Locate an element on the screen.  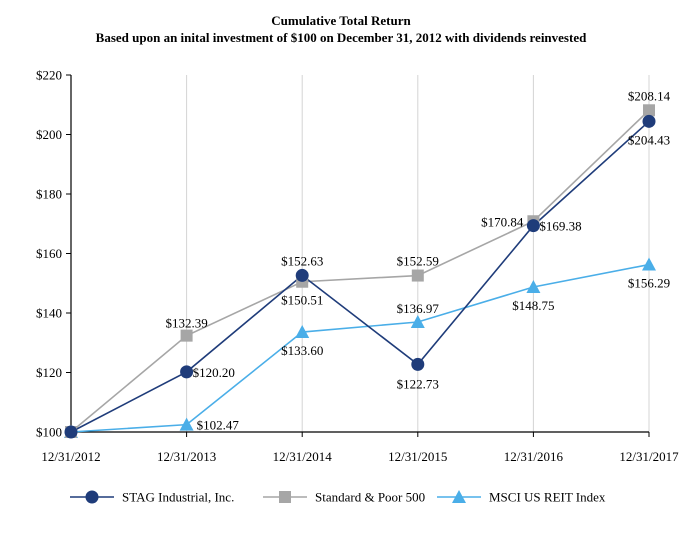
data-label: $204.43 is located at coordinates (649, 139).